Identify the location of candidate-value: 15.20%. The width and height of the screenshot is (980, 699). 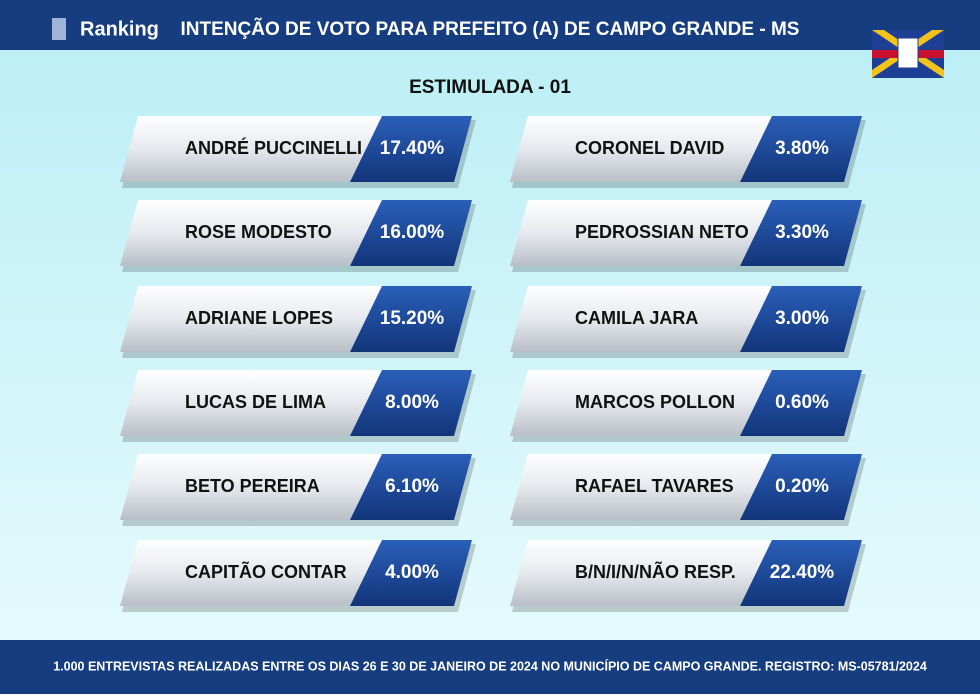
(412, 318).